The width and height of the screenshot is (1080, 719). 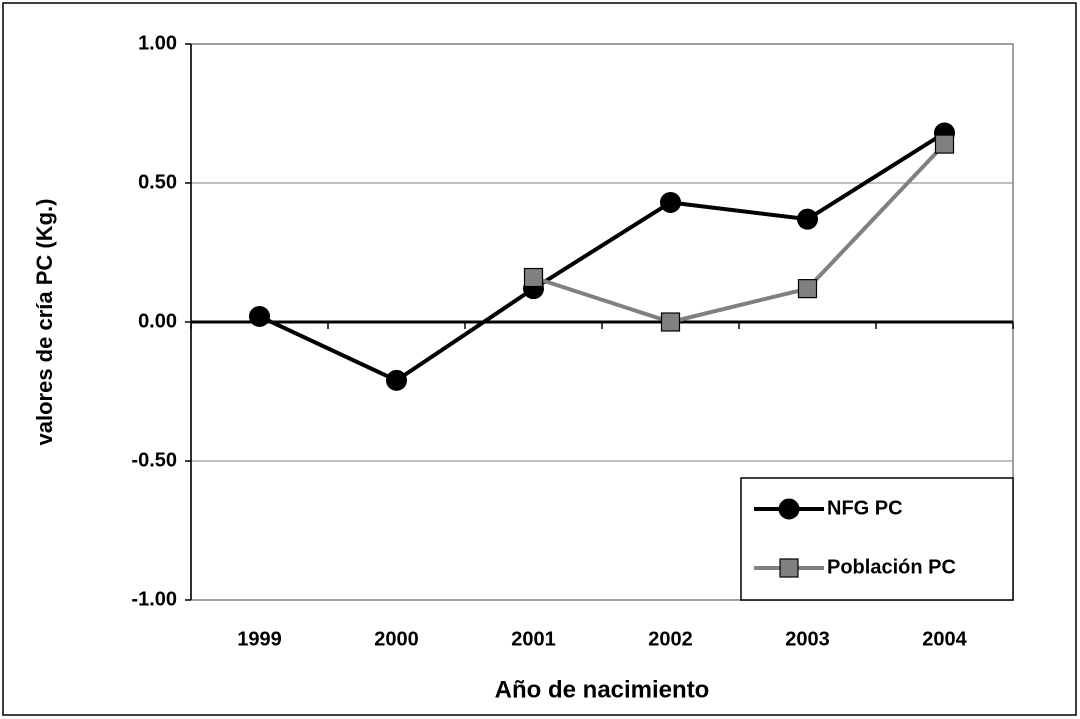 I want to click on x-tick-label: 2004, so click(x=944, y=639).